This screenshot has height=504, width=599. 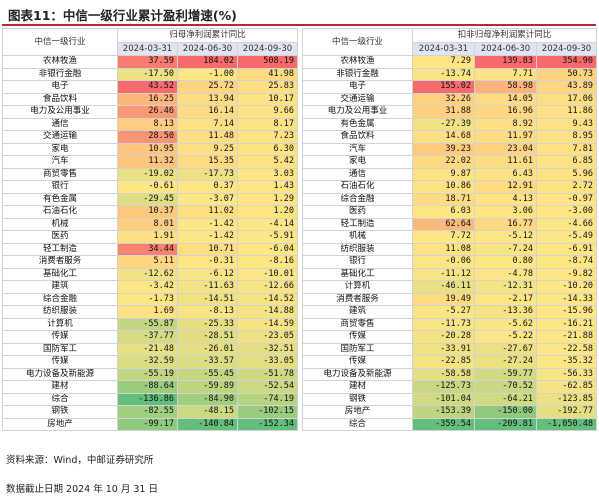 What do you see at coordinates (147, 224) in the screenshot?
I see `growth-value: 8.01` at bounding box center [147, 224].